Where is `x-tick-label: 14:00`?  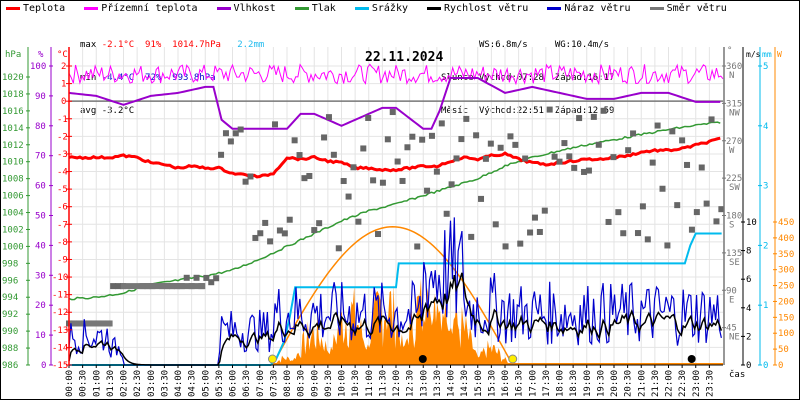
x-tick-label: 14:00 is located at coordinates (452, 383).